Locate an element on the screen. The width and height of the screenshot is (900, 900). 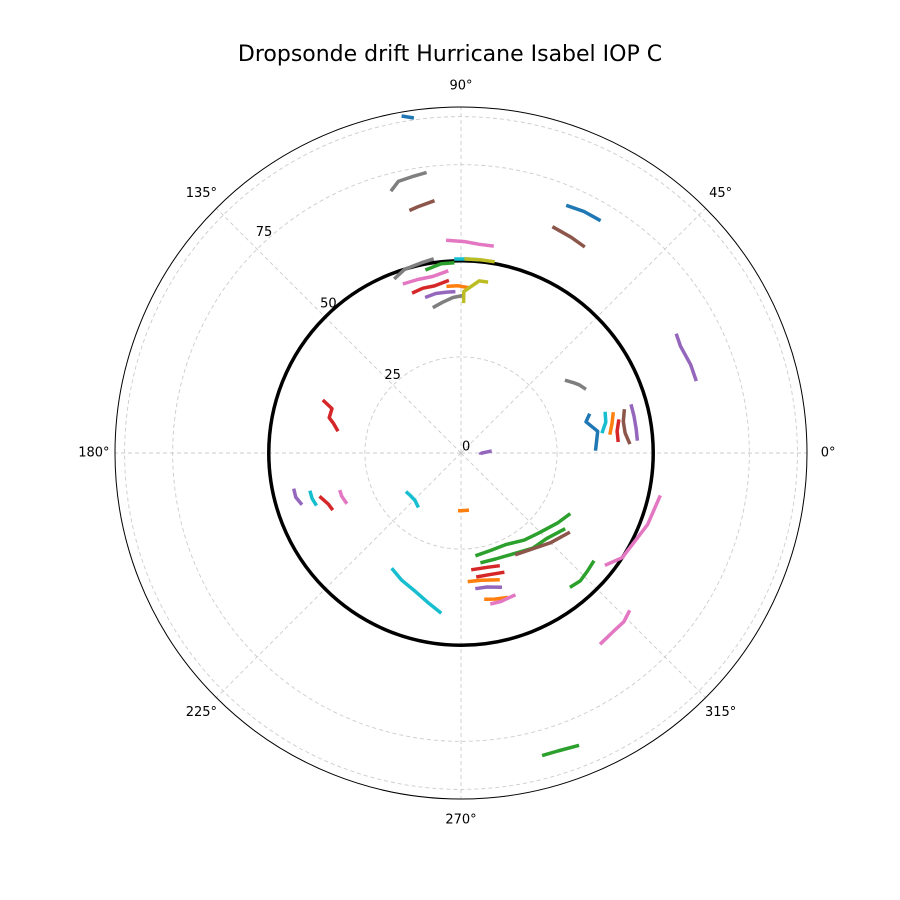
r-gridline is located at coordinates (461, 453).